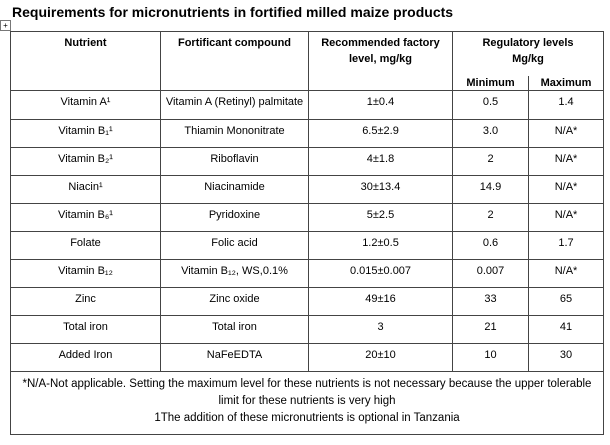 Image resolution: width=610 pixels, height=445 pixels. I want to click on table-cell: 1.2±0.5, so click(380, 245).